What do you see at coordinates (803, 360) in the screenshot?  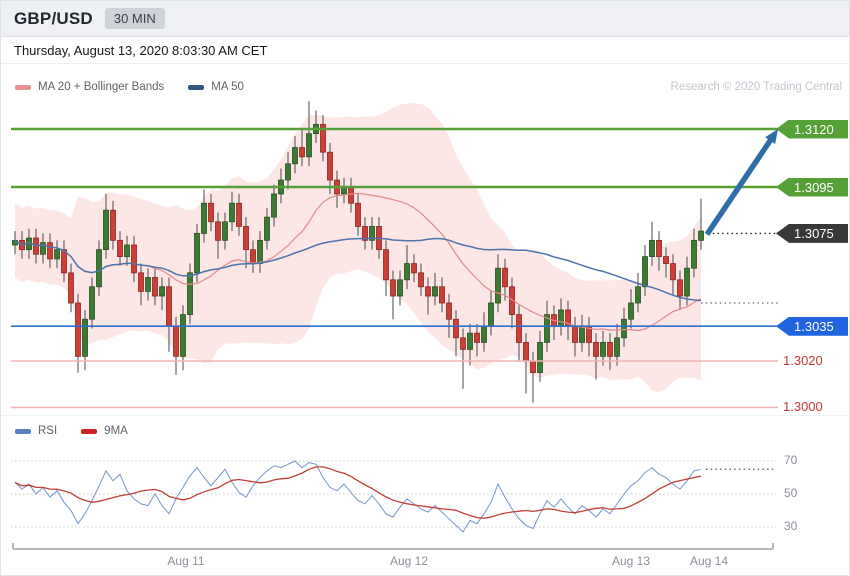 I see `price-label-support-1-3020: 1.3020` at bounding box center [803, 360].